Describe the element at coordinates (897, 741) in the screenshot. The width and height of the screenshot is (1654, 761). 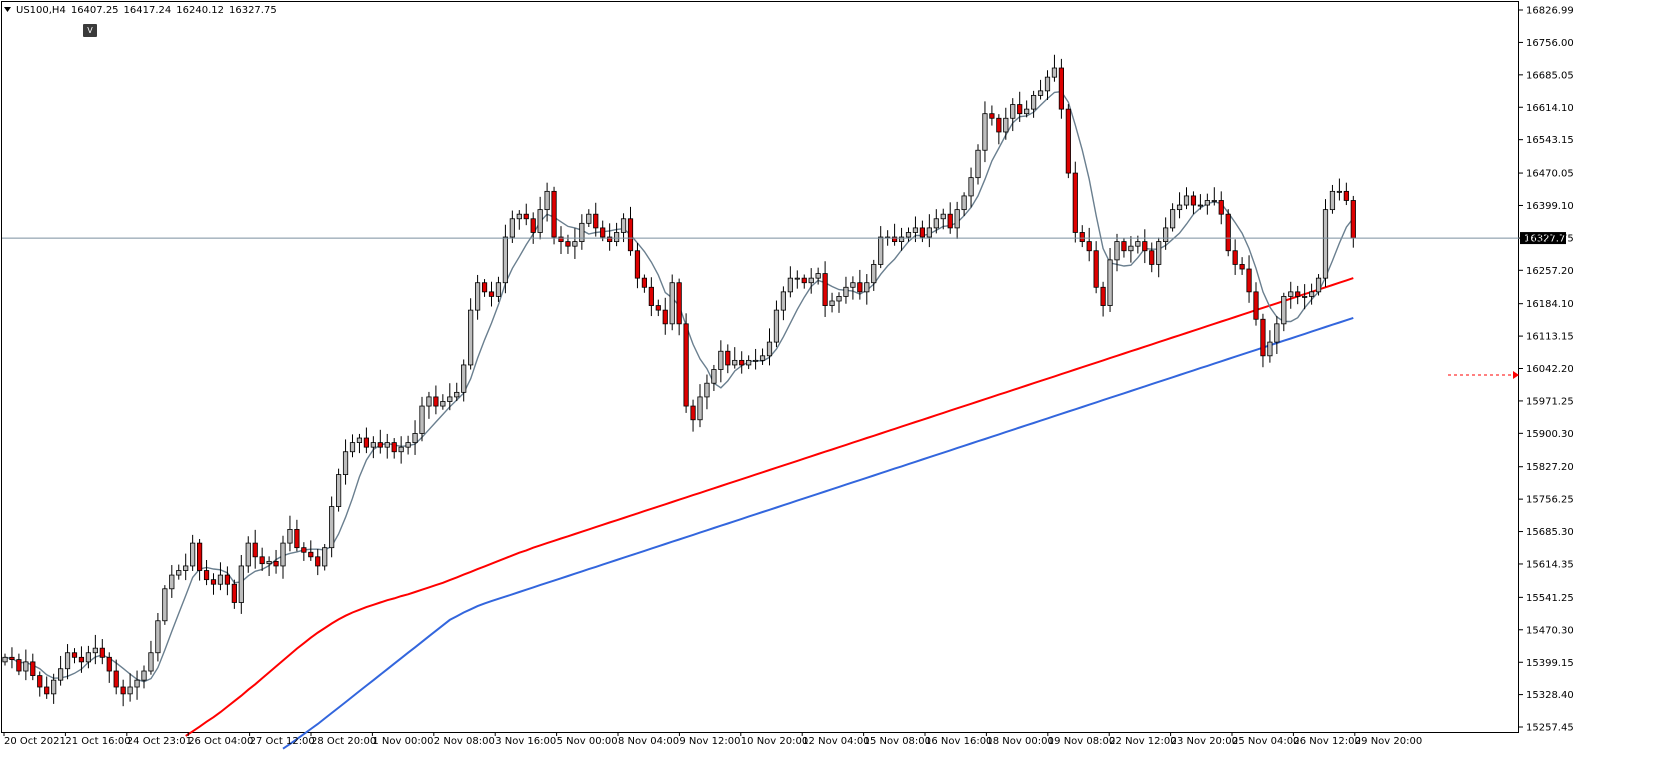
I see `x-tick-label: 15 Nov 08:00` at that location.